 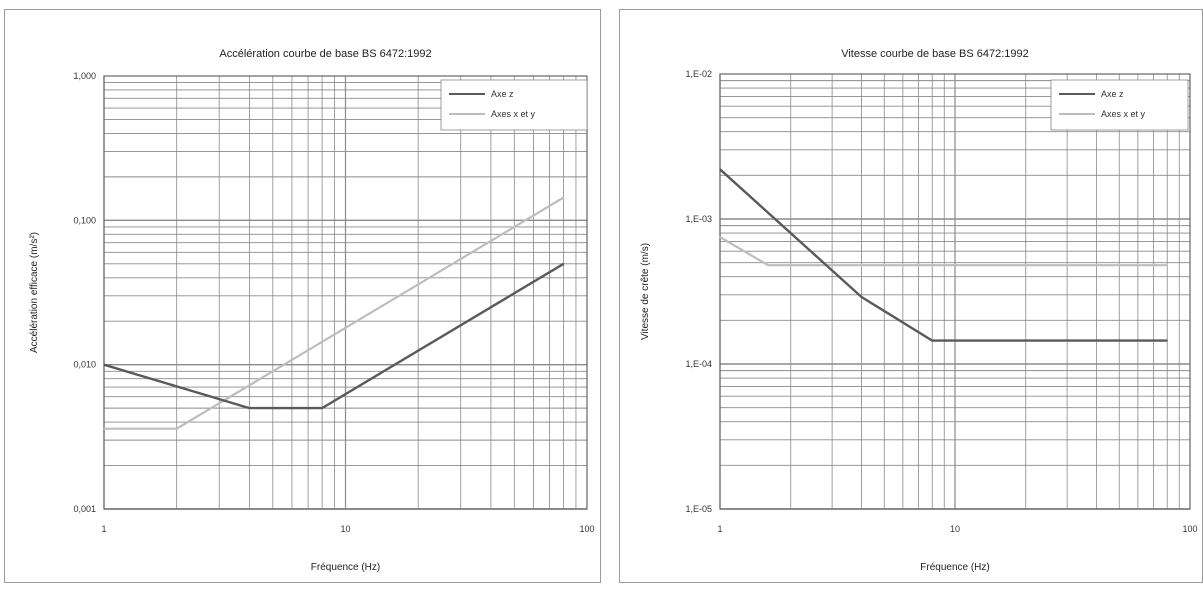 I want to click on y-axis-label: Vitesse de crête (m/s), so click(x=645, y=291).